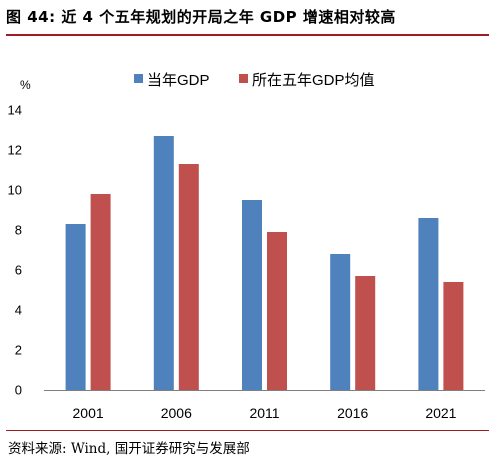  Describe the element at coordinates (340, 322) in the screenshot. I see `bar-annual-gdp-2016` at that location.